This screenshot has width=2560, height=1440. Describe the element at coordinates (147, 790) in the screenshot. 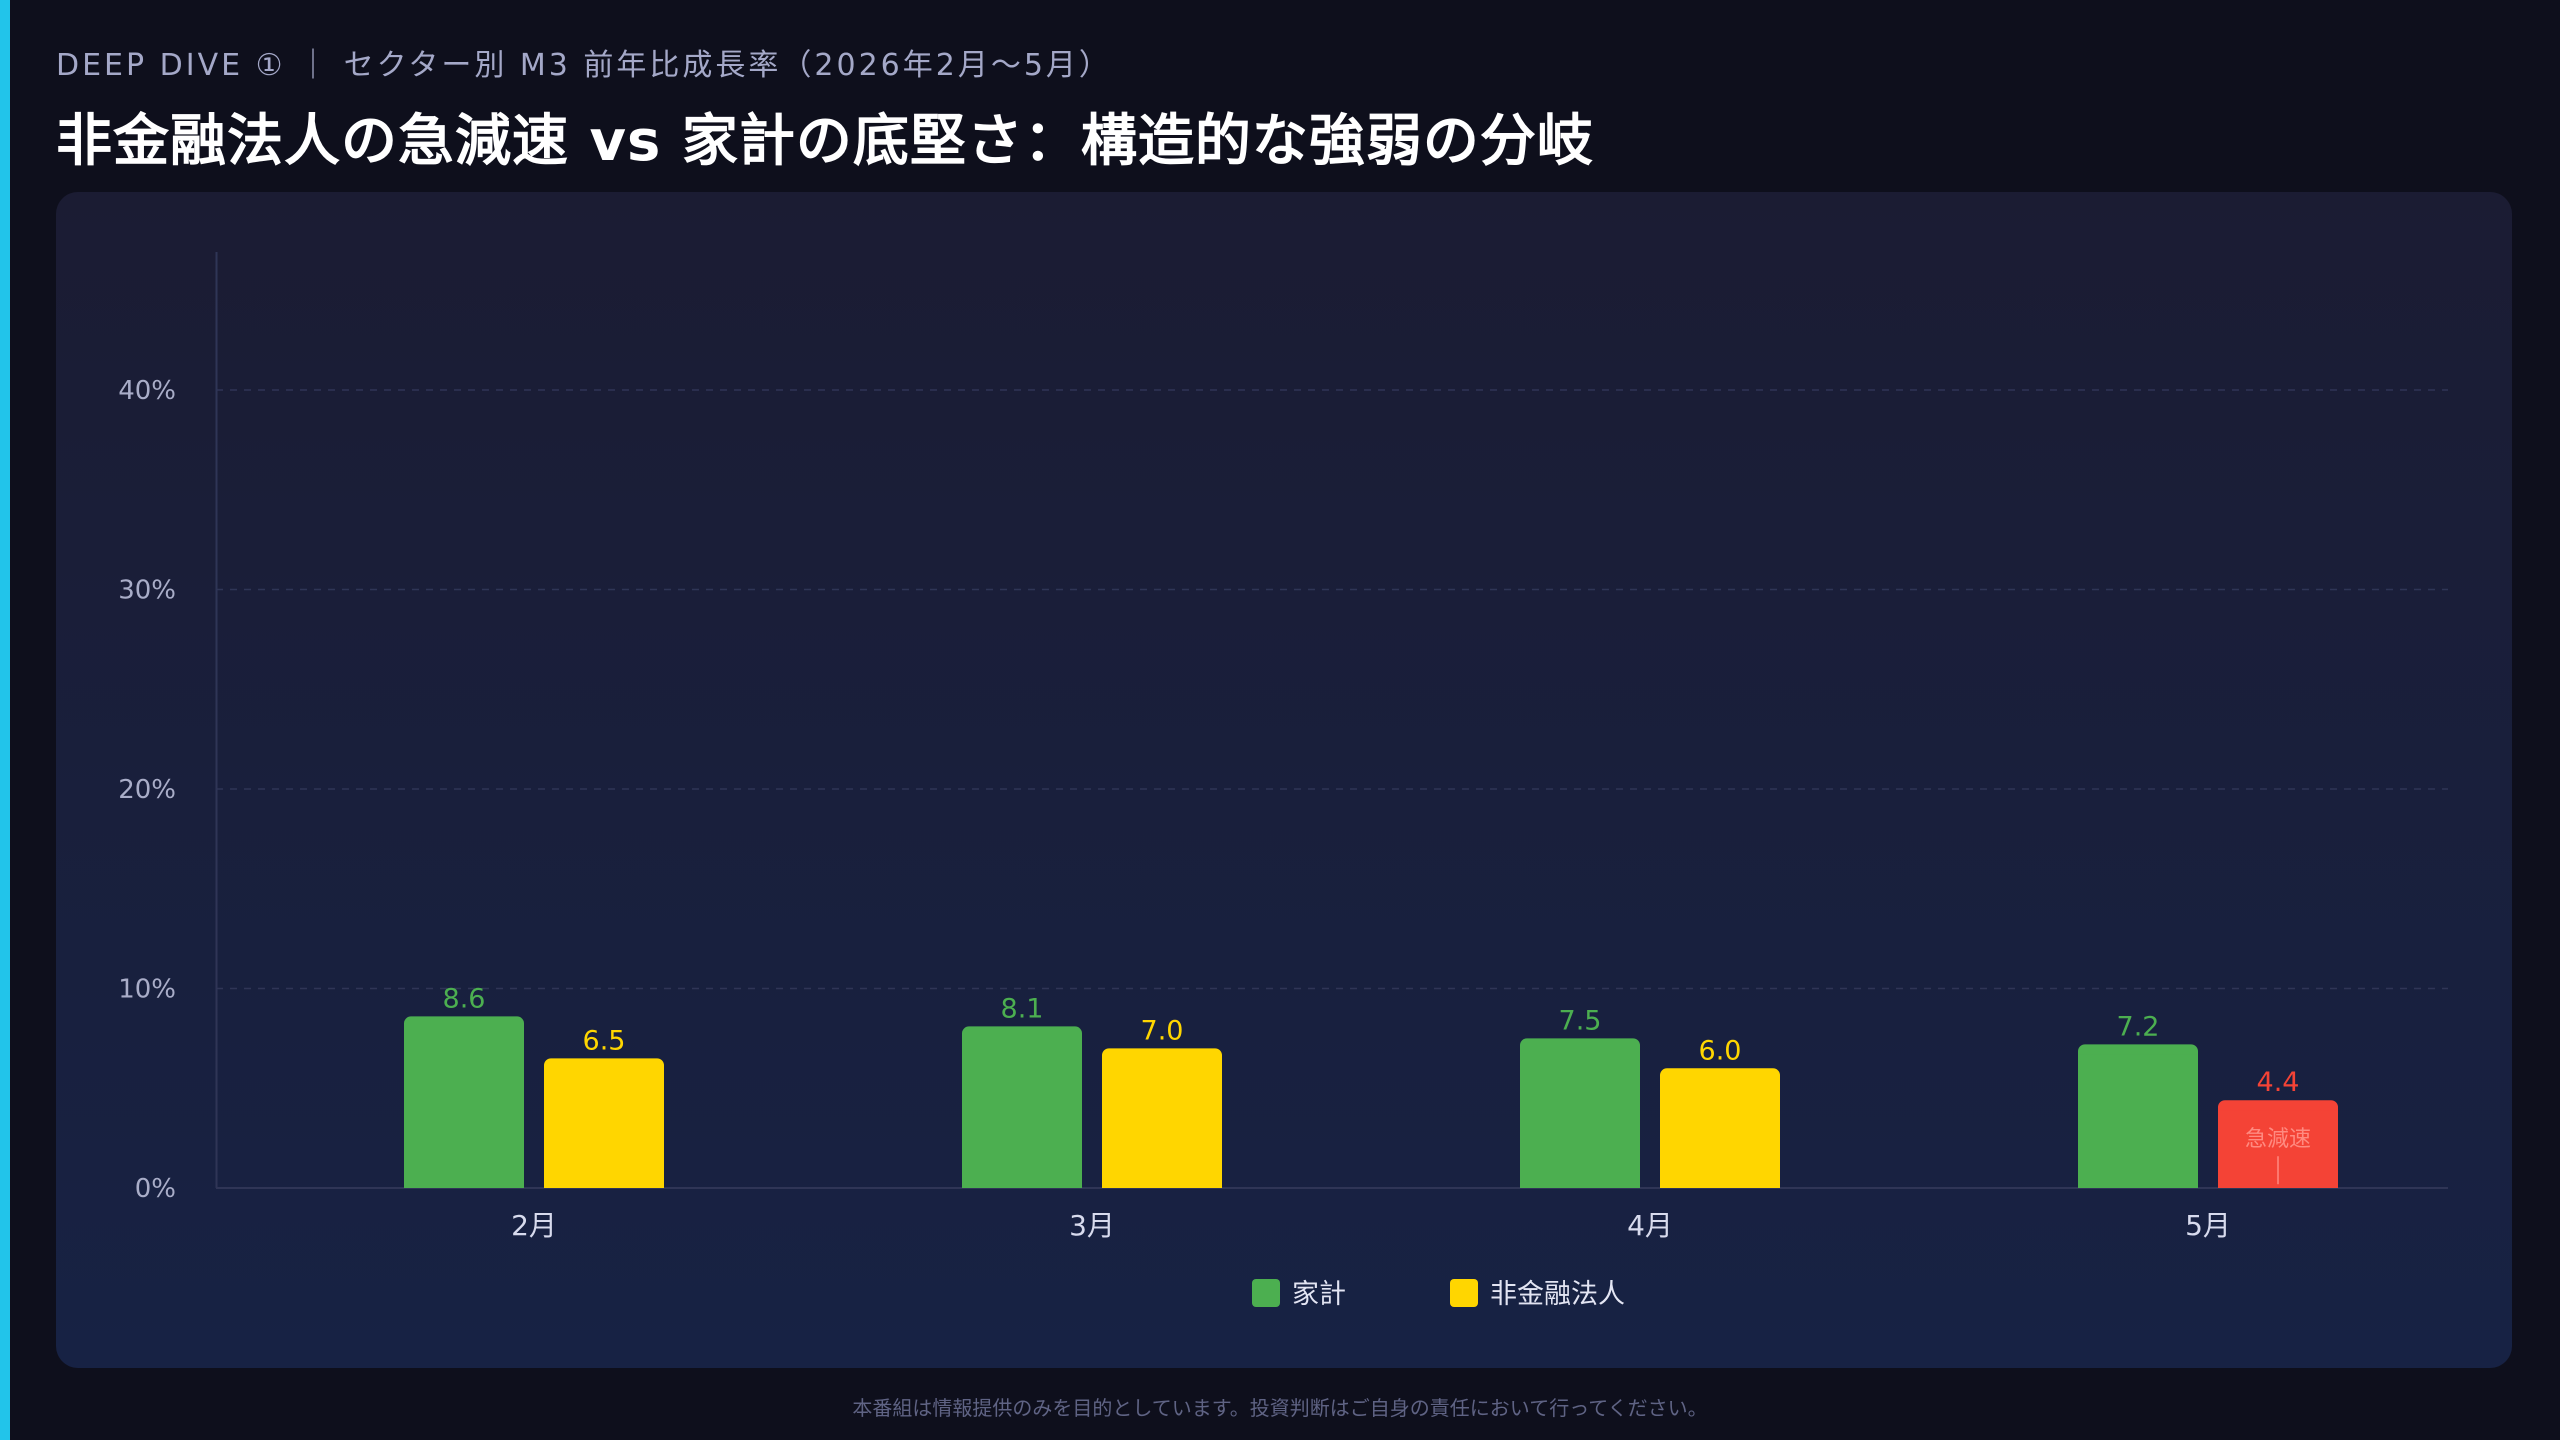

I see `y-tick-label: 20%` at that location.